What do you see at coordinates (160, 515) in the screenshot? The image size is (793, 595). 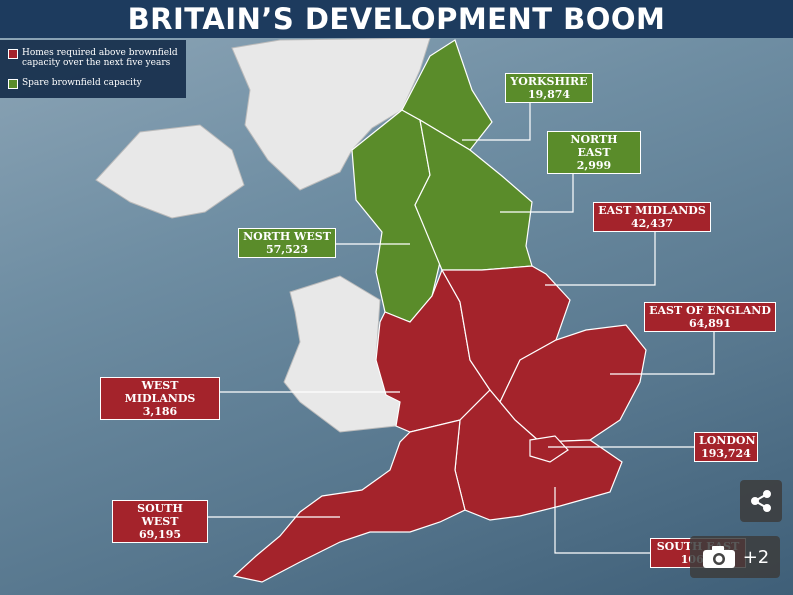 I see `region-name: SOUTH WEST` at bounding box center [160, 515].